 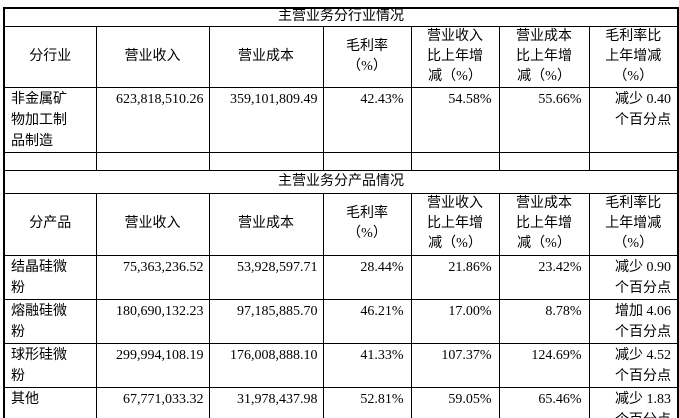 I want to click on section-title-product: 主营业务分产品情况, so click(x=341, y=181).